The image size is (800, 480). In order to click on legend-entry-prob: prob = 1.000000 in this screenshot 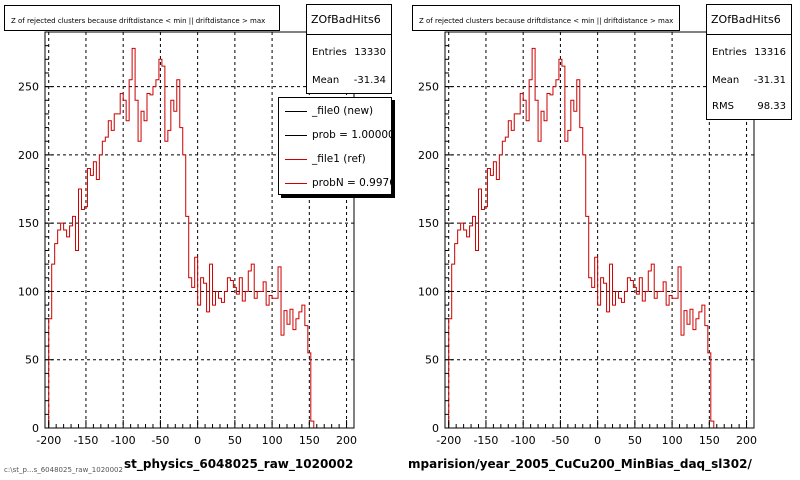, I will do `click(335, 135)`.